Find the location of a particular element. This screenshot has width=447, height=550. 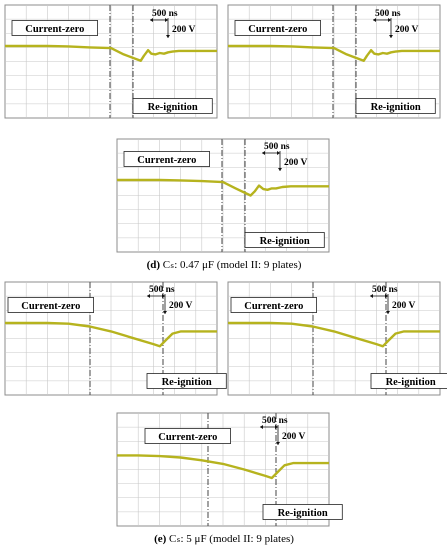

scope-panel-e-2: 500 ns 200 V Current-zero Re-ignition is located at coordinates (337, 338).